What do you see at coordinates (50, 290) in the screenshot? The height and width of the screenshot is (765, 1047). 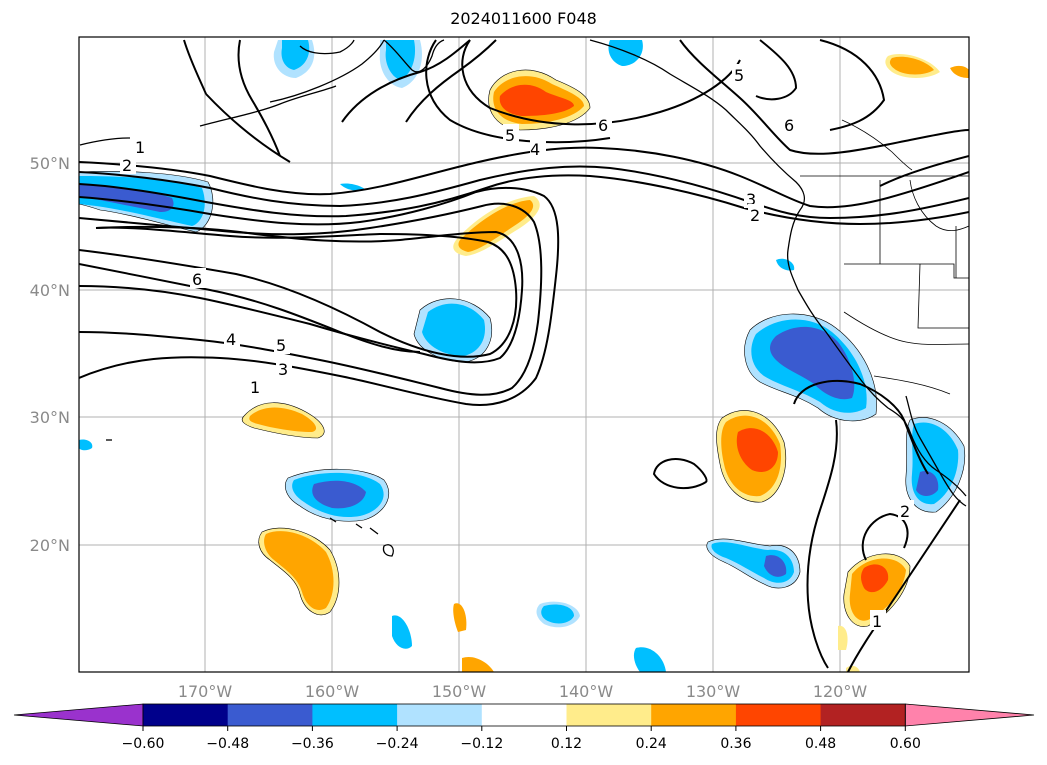 I see `lat-label: 40°N` at bounding box center [50, 290].